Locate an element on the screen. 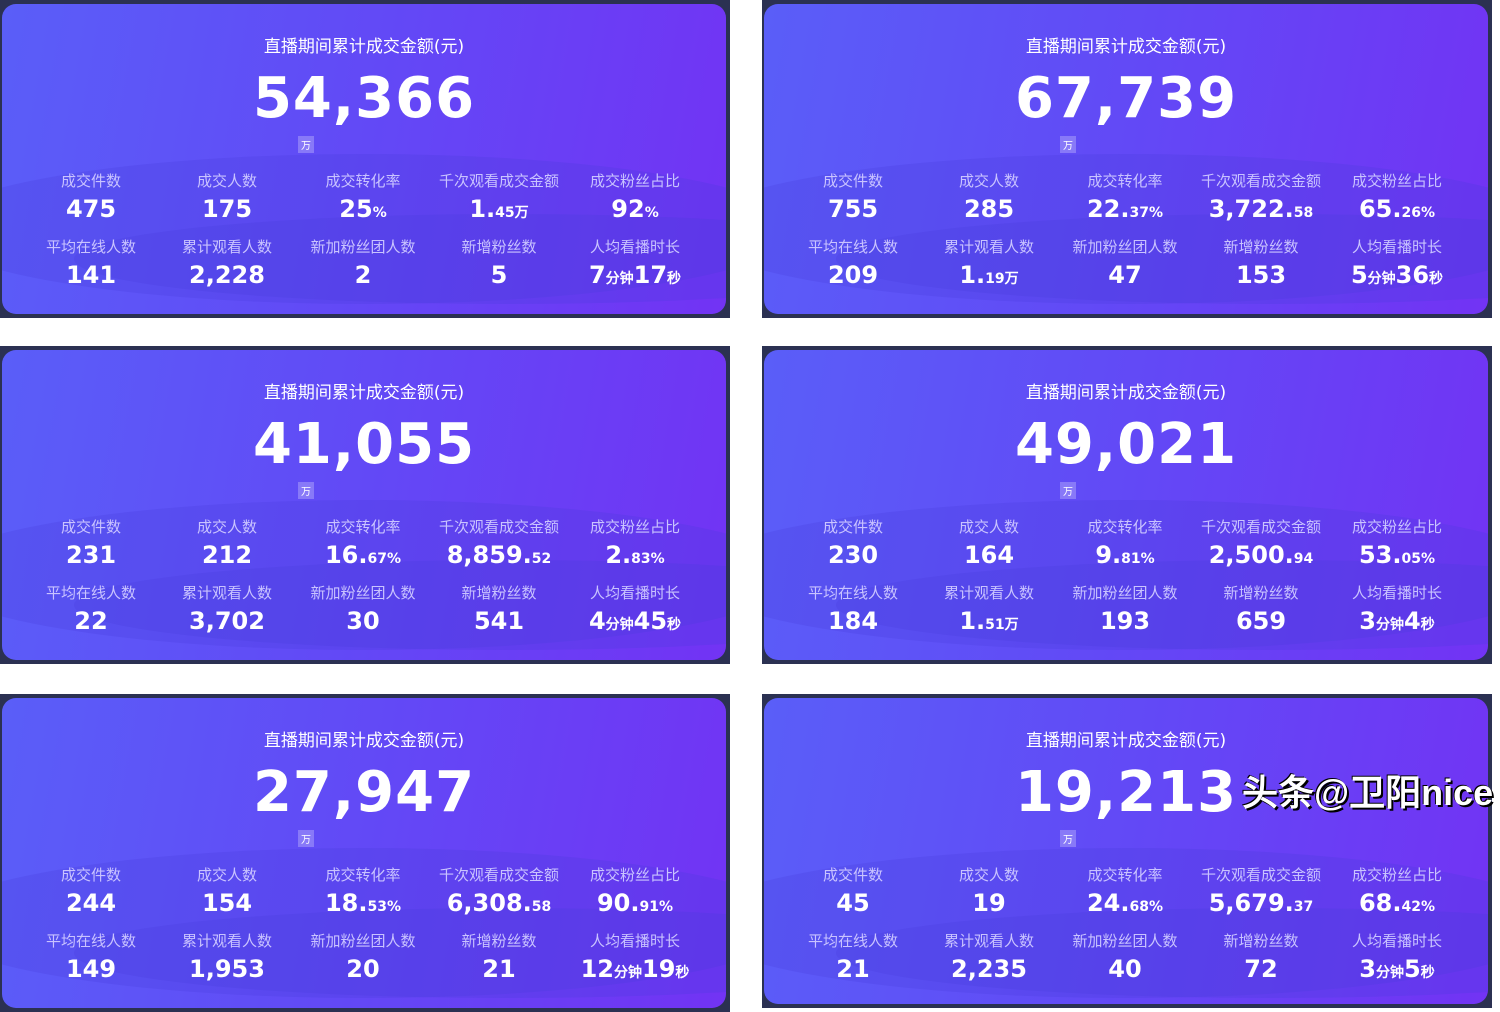 The height and width of the screenshot is (1012, 1500). value-segment: 24. is located at coordinates (1108, 903).